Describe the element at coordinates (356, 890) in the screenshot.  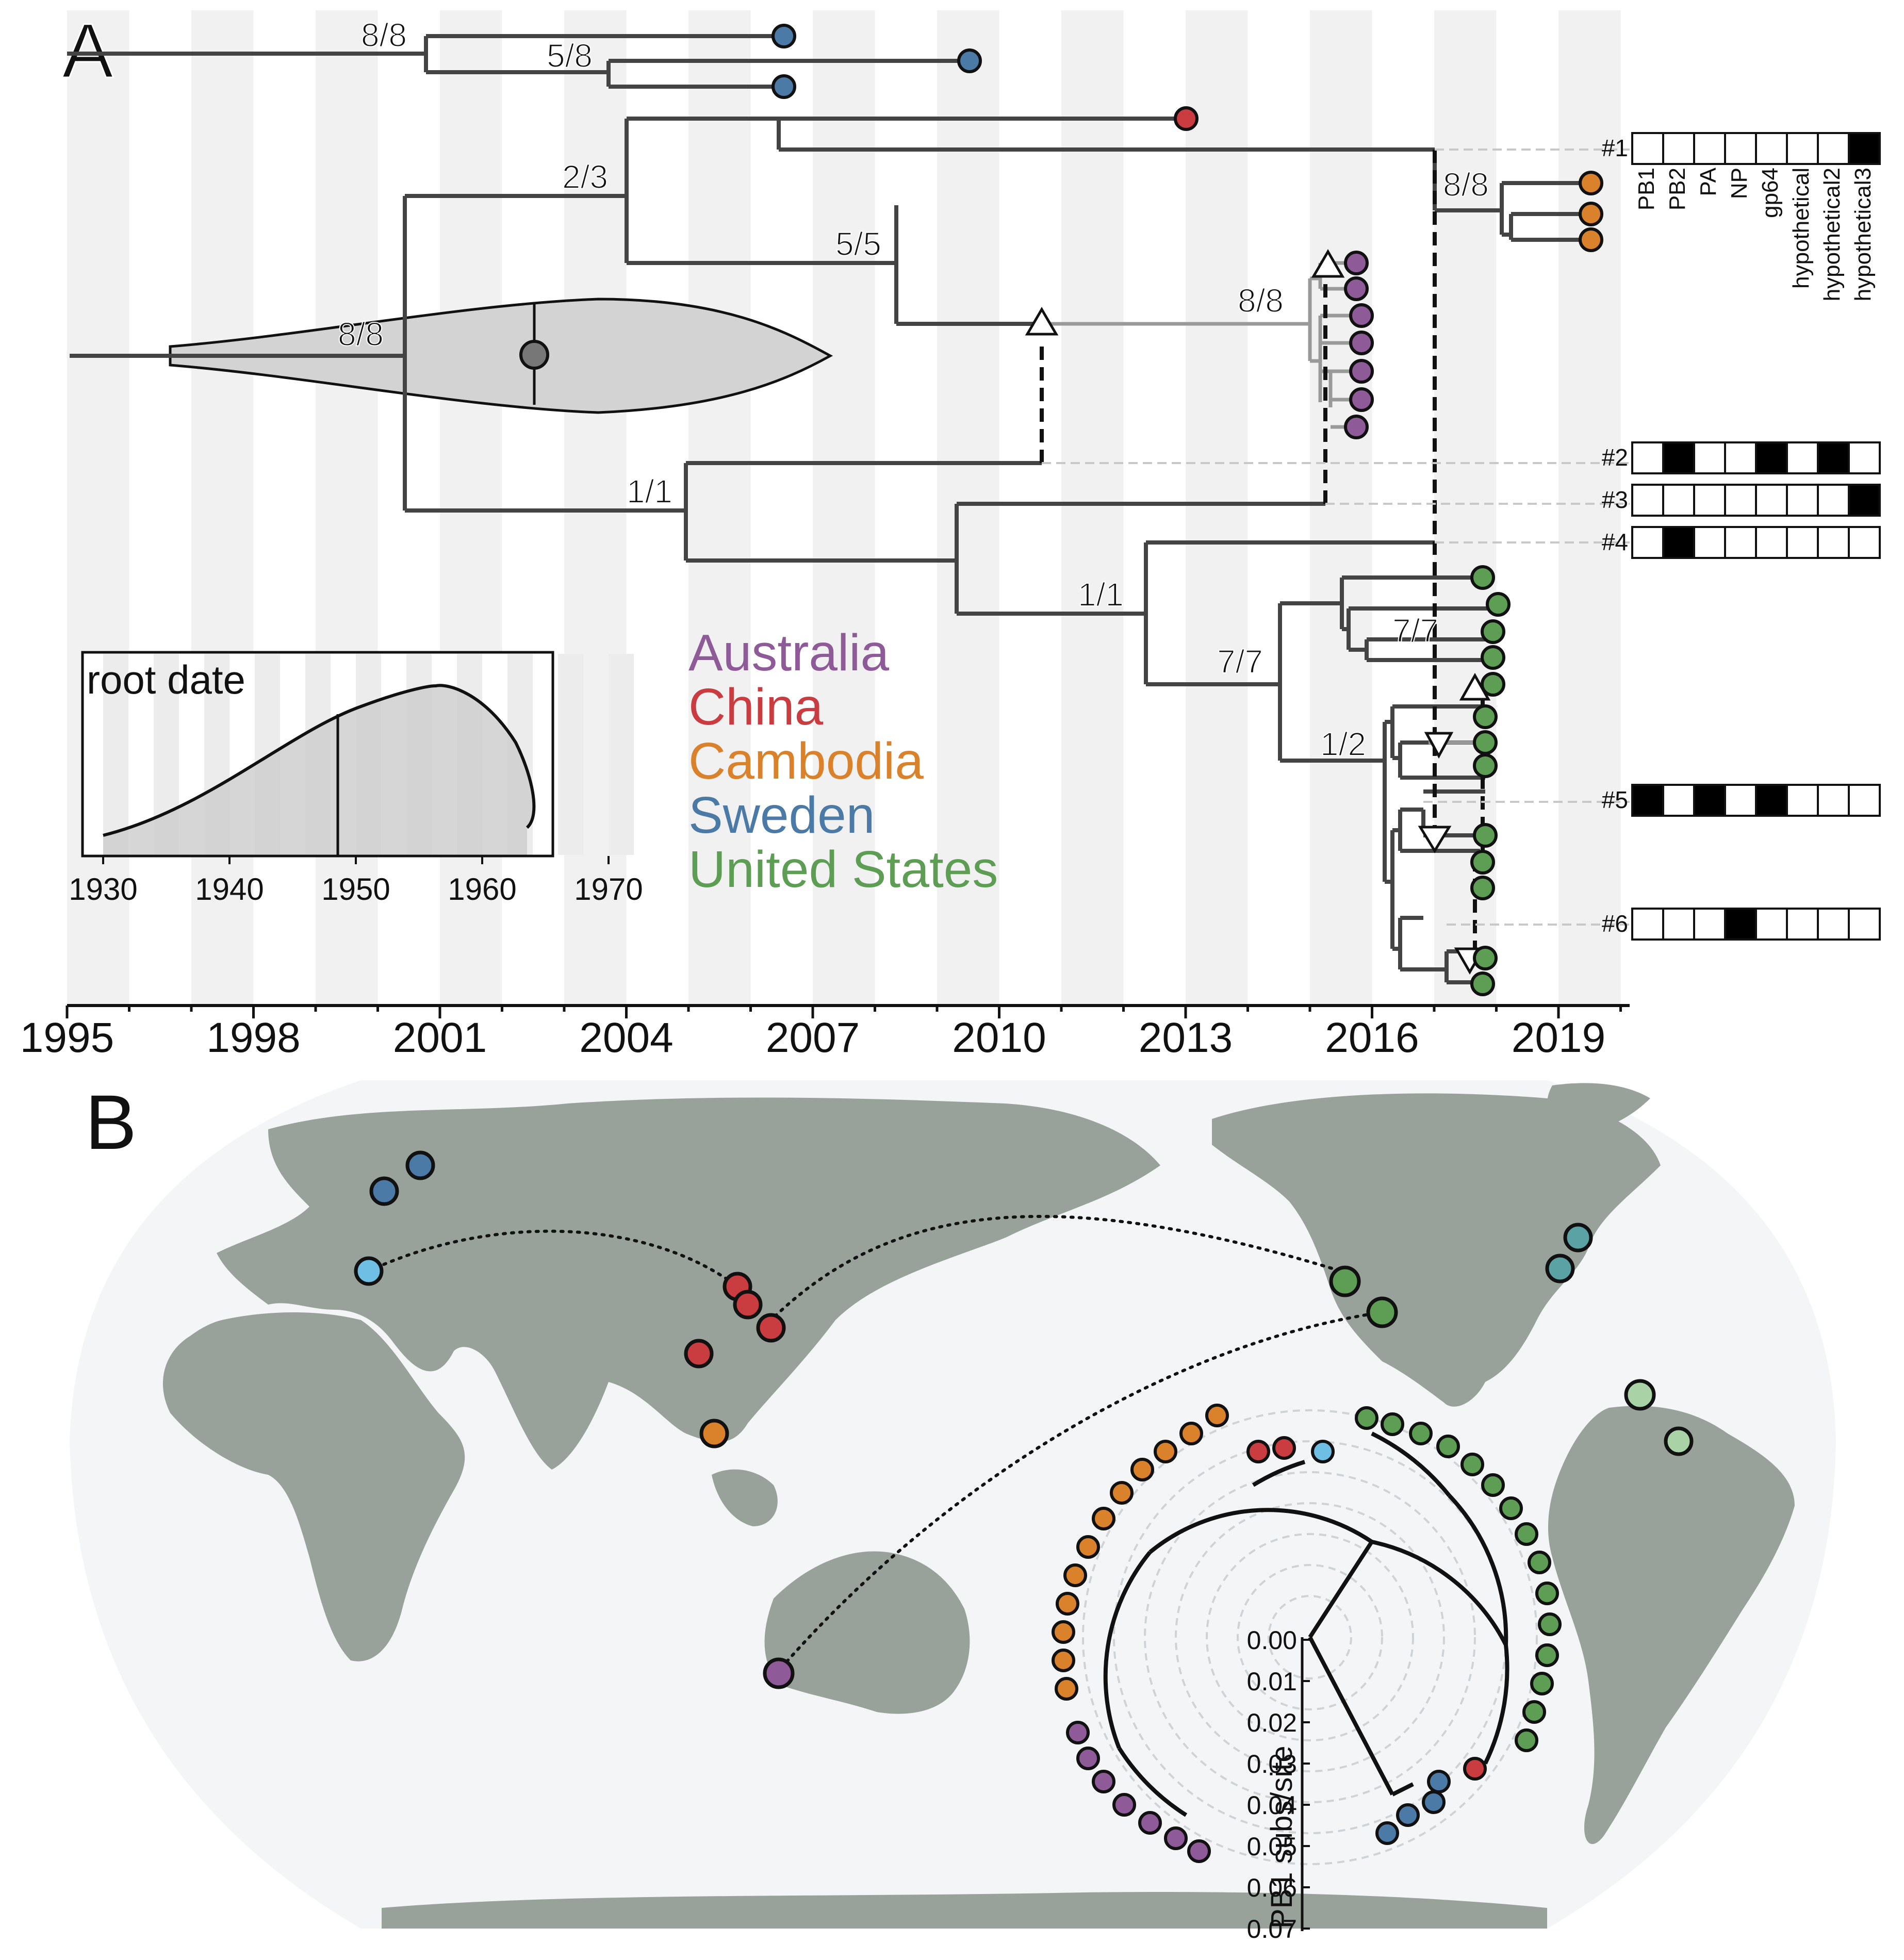
I see `inset-tick-label: 1950` at that location.